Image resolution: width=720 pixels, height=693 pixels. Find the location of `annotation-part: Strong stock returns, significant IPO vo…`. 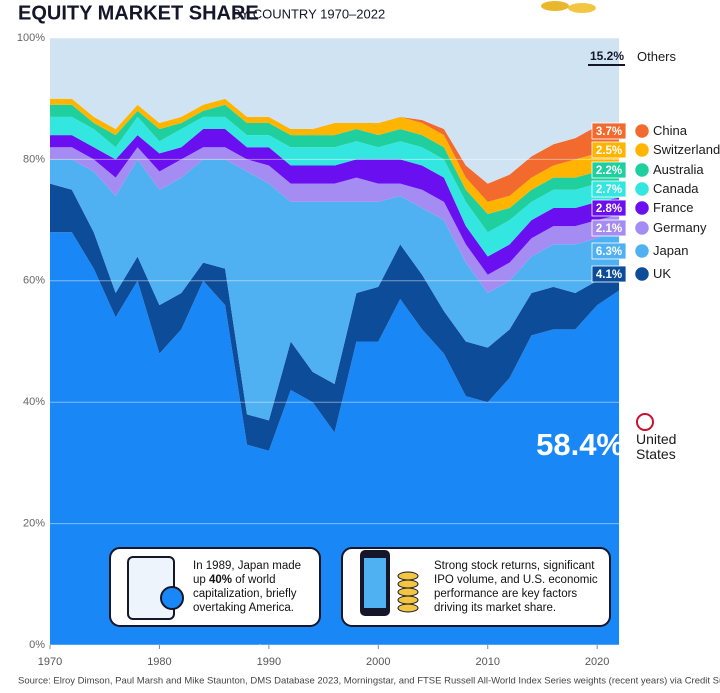

annotation-part: Strong stock returns, significant IPO vo… is located at coordinates (516, 587).